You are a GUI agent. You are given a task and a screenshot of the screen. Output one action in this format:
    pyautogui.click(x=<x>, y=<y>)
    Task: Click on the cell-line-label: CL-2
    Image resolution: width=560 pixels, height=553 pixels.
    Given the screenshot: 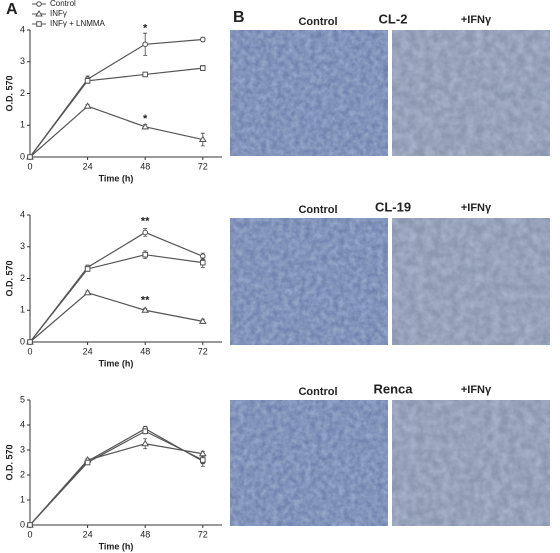 What is the action you would take?
    pyautogui.click(x=393, y=18)
    